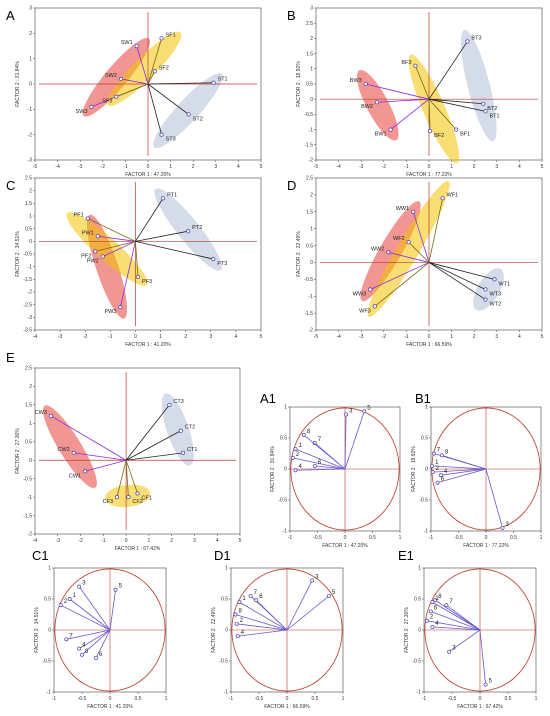  What do you see at coordinates (291, 185) in the screenshot?
I see `panel-label: D` at bounding box center [291, 185].